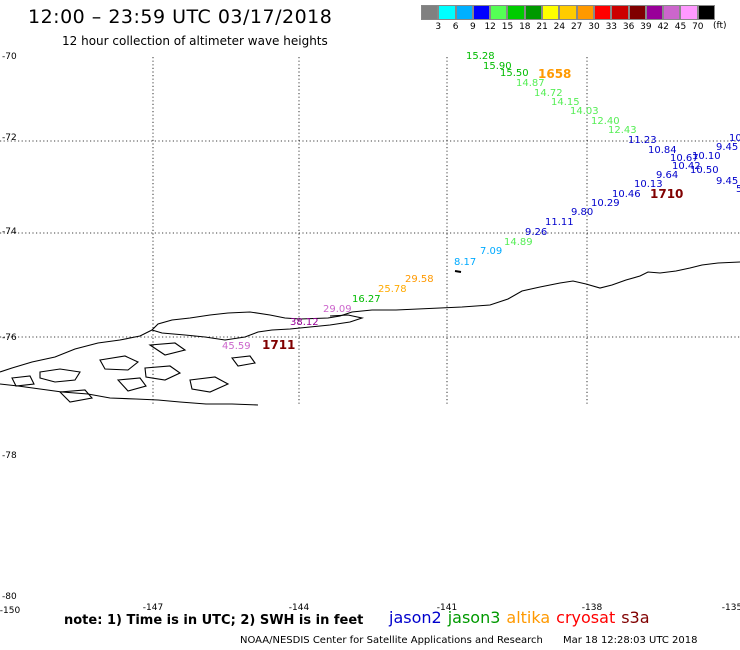  Describe the element at coordinates (528, 617) in the screenshot. I see `satellite-name: altika` at that location.